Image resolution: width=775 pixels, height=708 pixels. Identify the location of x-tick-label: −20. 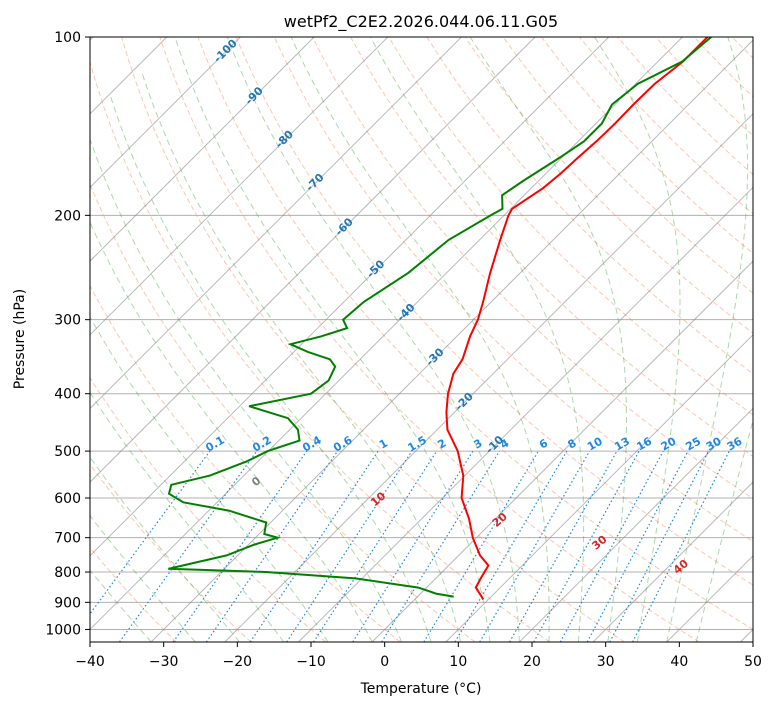
(238, 662).